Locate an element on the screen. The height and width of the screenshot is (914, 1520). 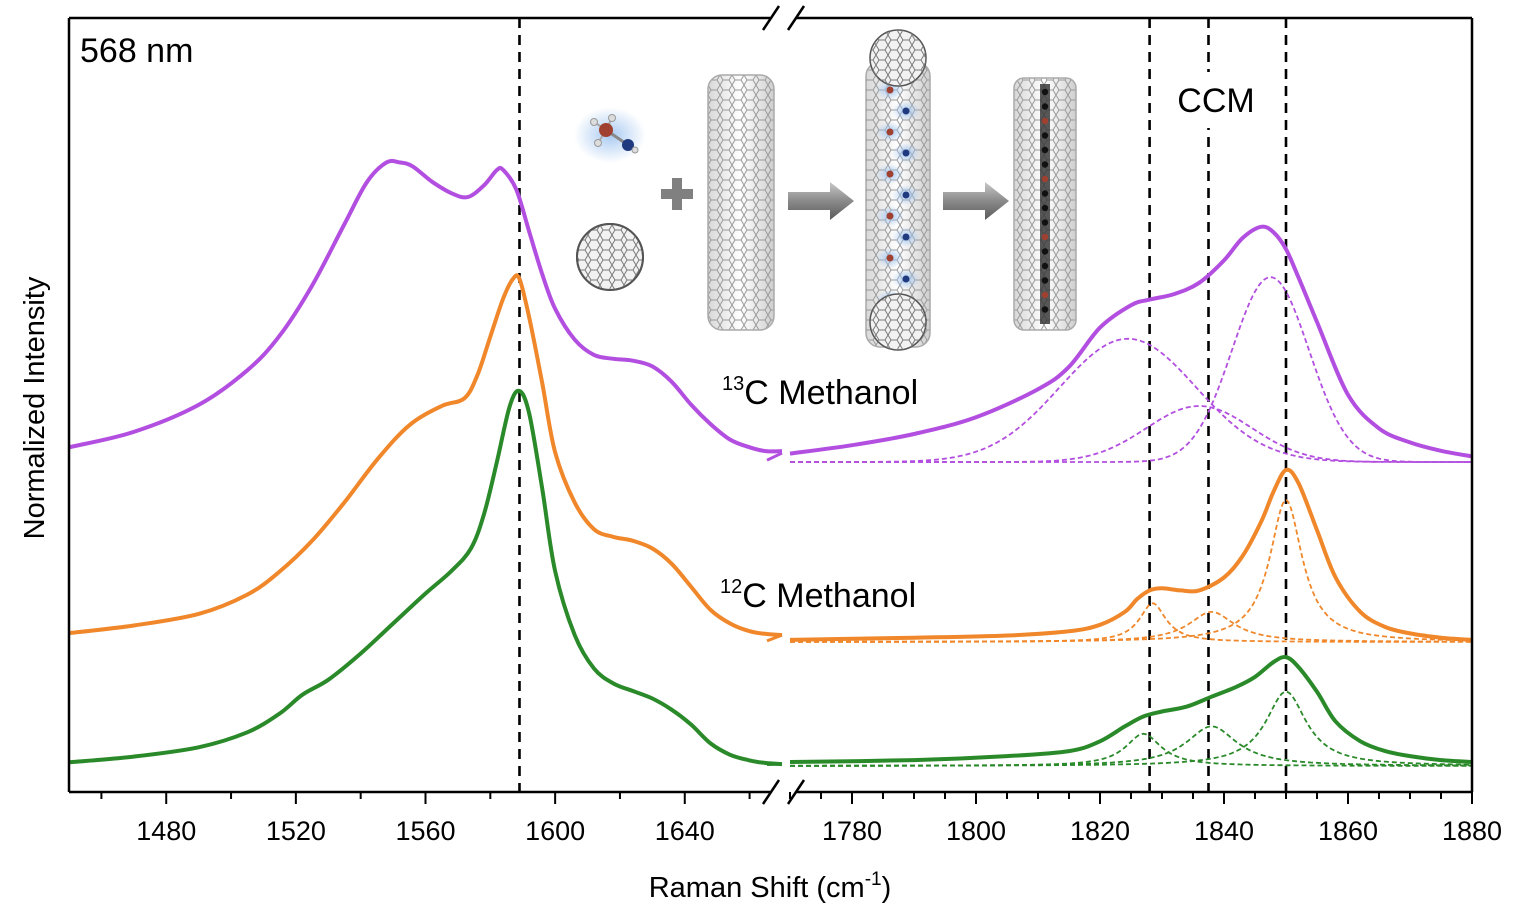
series-line-methanol13-right is located at coordinates (1131, 341).